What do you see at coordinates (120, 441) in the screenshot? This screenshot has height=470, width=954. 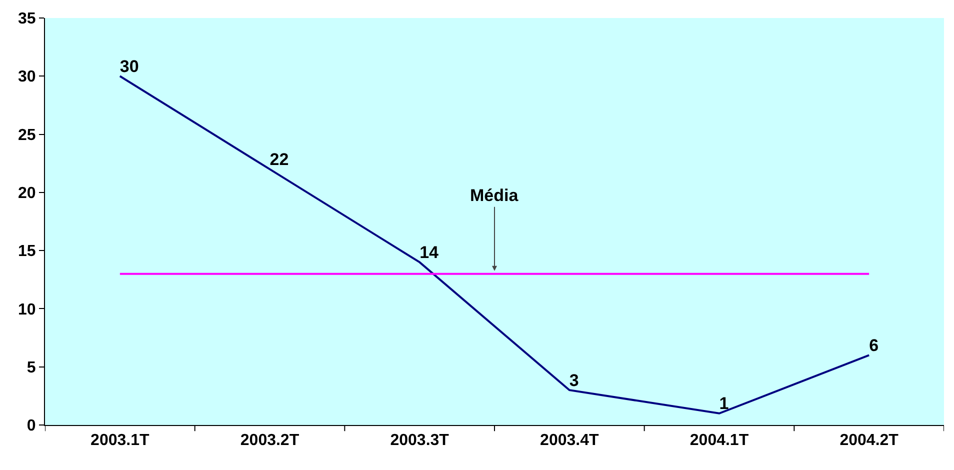 I see `x-tick-label: 2003.1T` at bounding box center [120, 441].